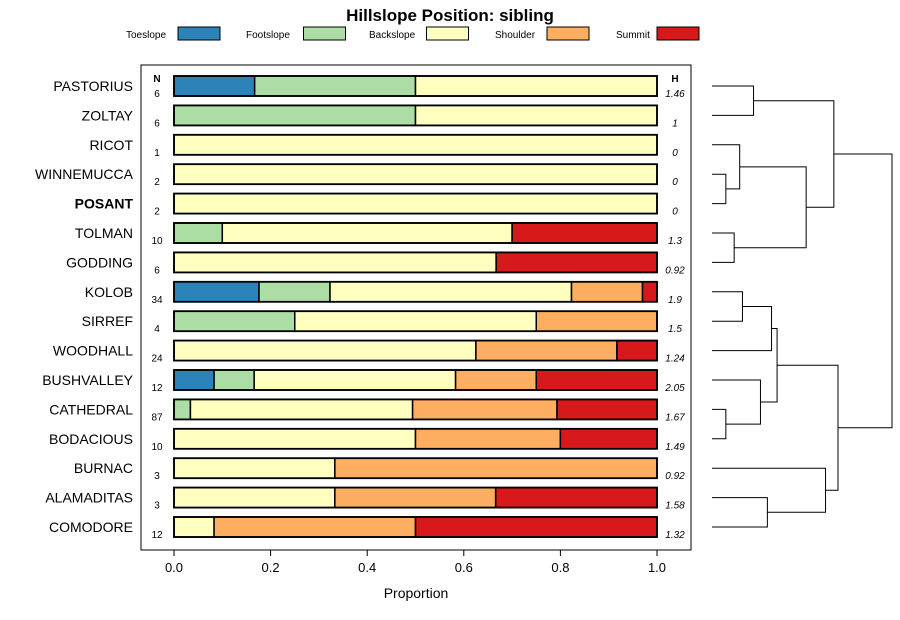 Image resolution: width=900 pixels, height=620 pixels. What do you see at coordinates (103, 468) in the screenshot?
I see `row-label: BURNAC` at bounding box center [103, 468].